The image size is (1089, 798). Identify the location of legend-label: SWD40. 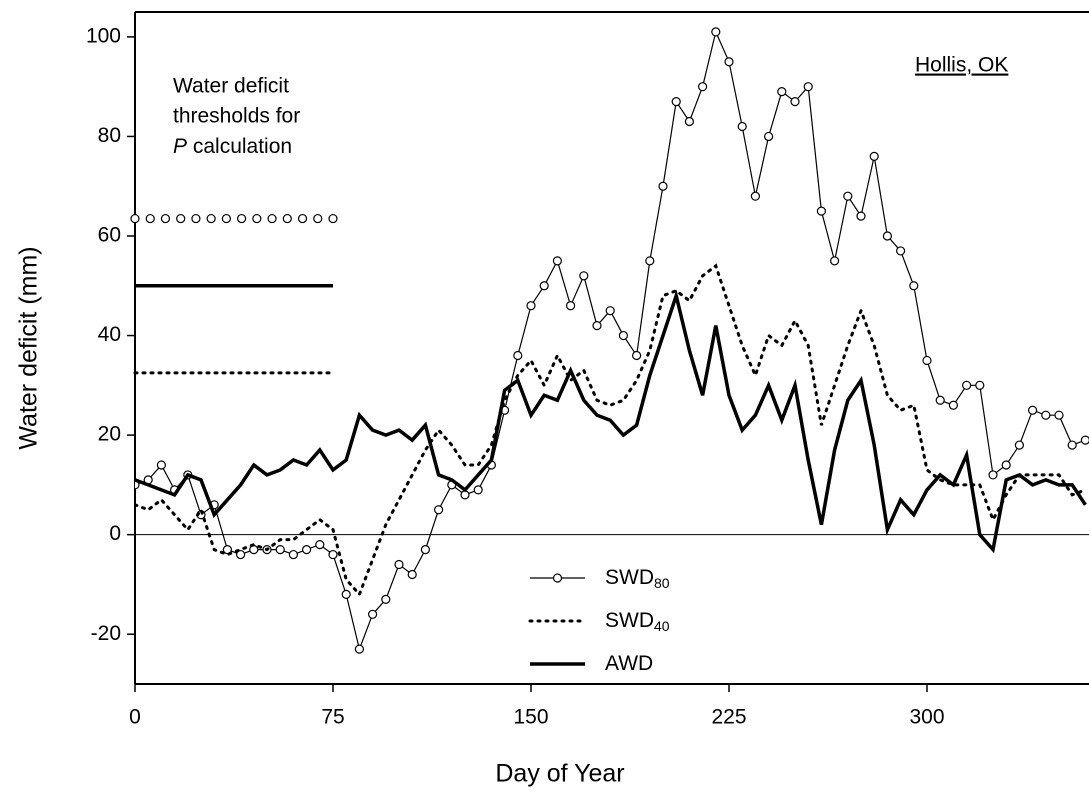
(637, 621).